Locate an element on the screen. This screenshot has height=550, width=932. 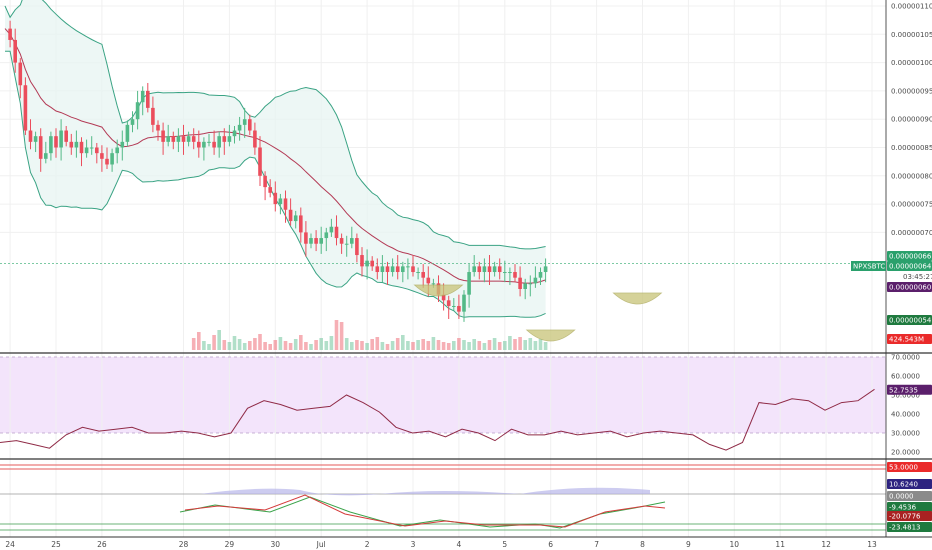
date-label: 11 is located at coordinates (780, 544).